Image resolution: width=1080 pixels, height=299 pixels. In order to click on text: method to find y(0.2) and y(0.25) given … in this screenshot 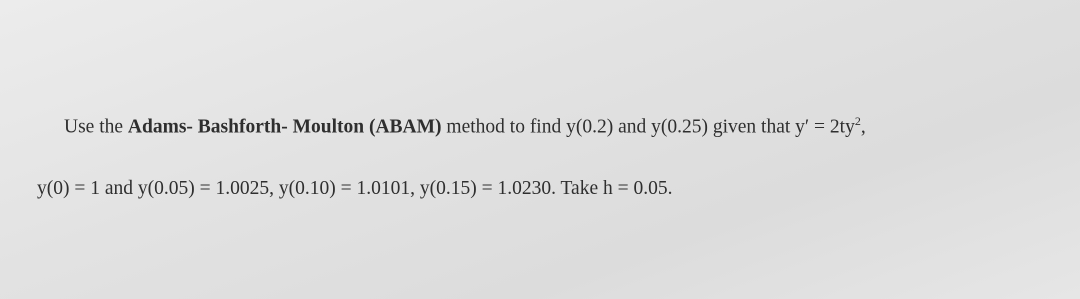, I will do `click(648, 127)`.